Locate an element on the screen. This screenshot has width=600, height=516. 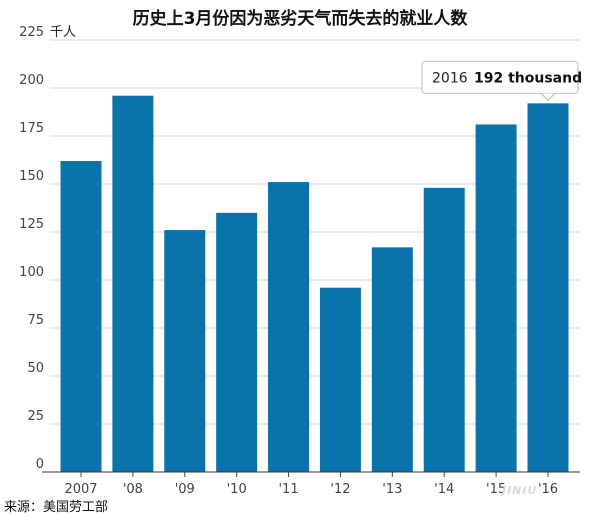
tooltip-value: 192 thousand is located at coordinates (528, 78).